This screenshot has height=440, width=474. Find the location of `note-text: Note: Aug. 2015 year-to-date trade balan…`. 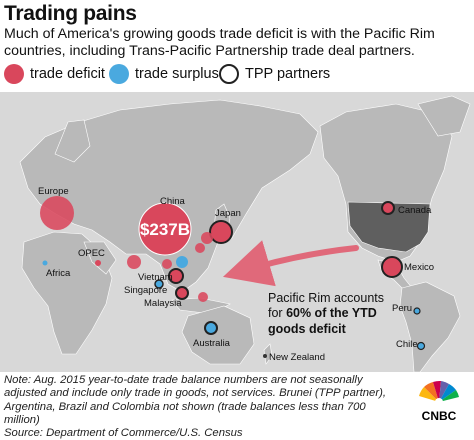

note-text: Note: Aug. 2015 year-to-date trade balan… is located at coordinates (195, 400).